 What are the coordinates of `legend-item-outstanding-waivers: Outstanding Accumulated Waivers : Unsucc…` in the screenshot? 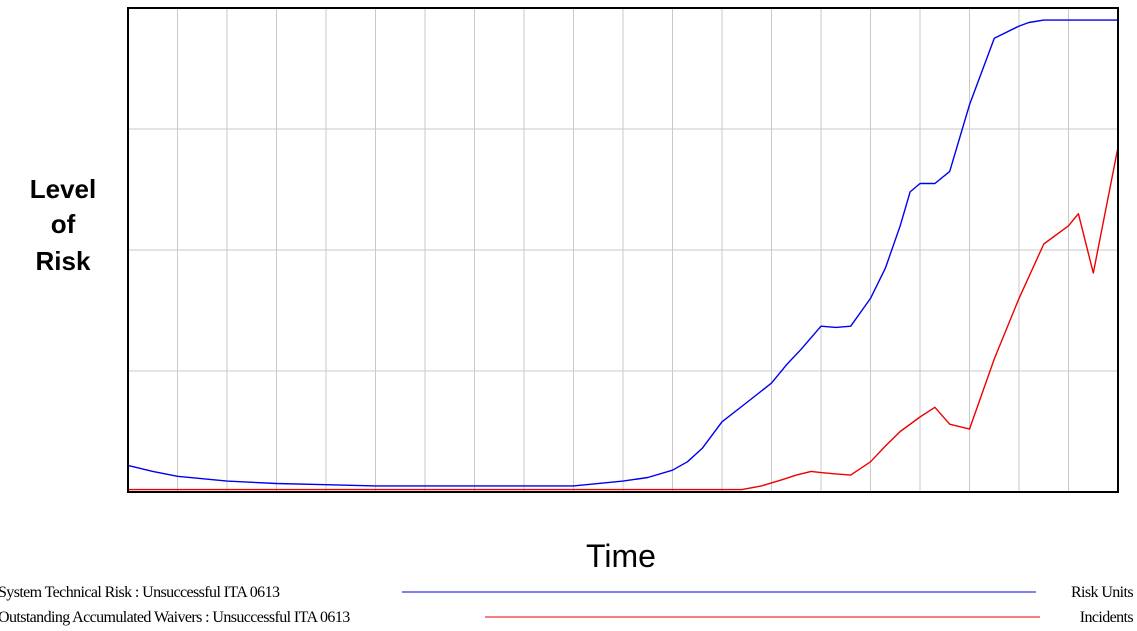 It's located at (567, 617).